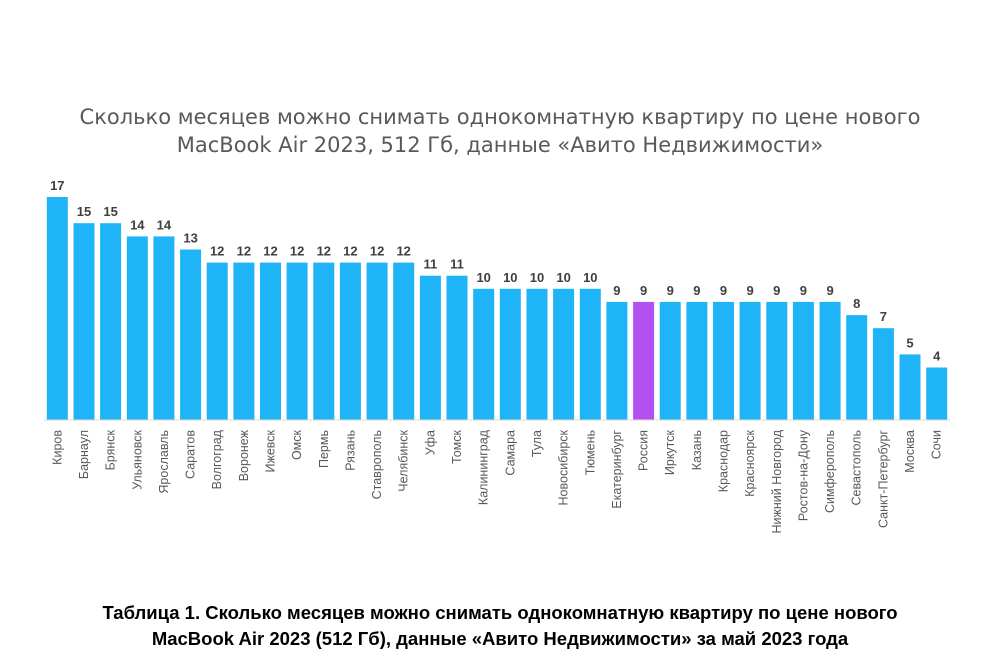 This screenshot has height=667, width=1000. I want to click on category-label-санкт-петербург: Санкт-Петербург, so click(883, 479).